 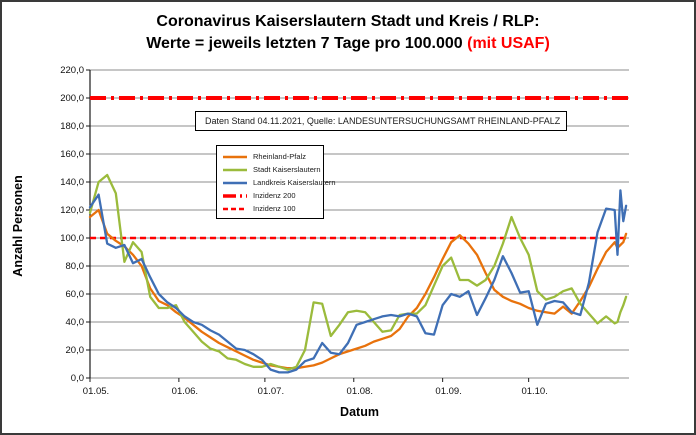 What do you see at coordinates (75, 294) in the screenshot?
I see `y-tick-label: 60,0` at bounding box center [75, 294].